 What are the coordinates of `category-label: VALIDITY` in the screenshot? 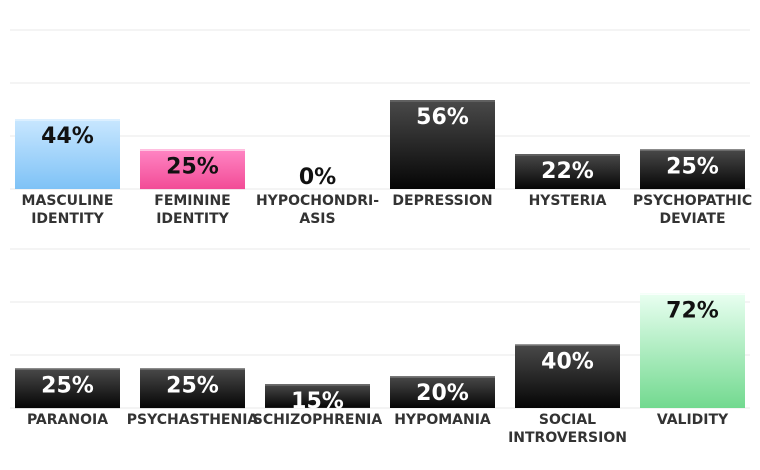 It's located at (693, 420).